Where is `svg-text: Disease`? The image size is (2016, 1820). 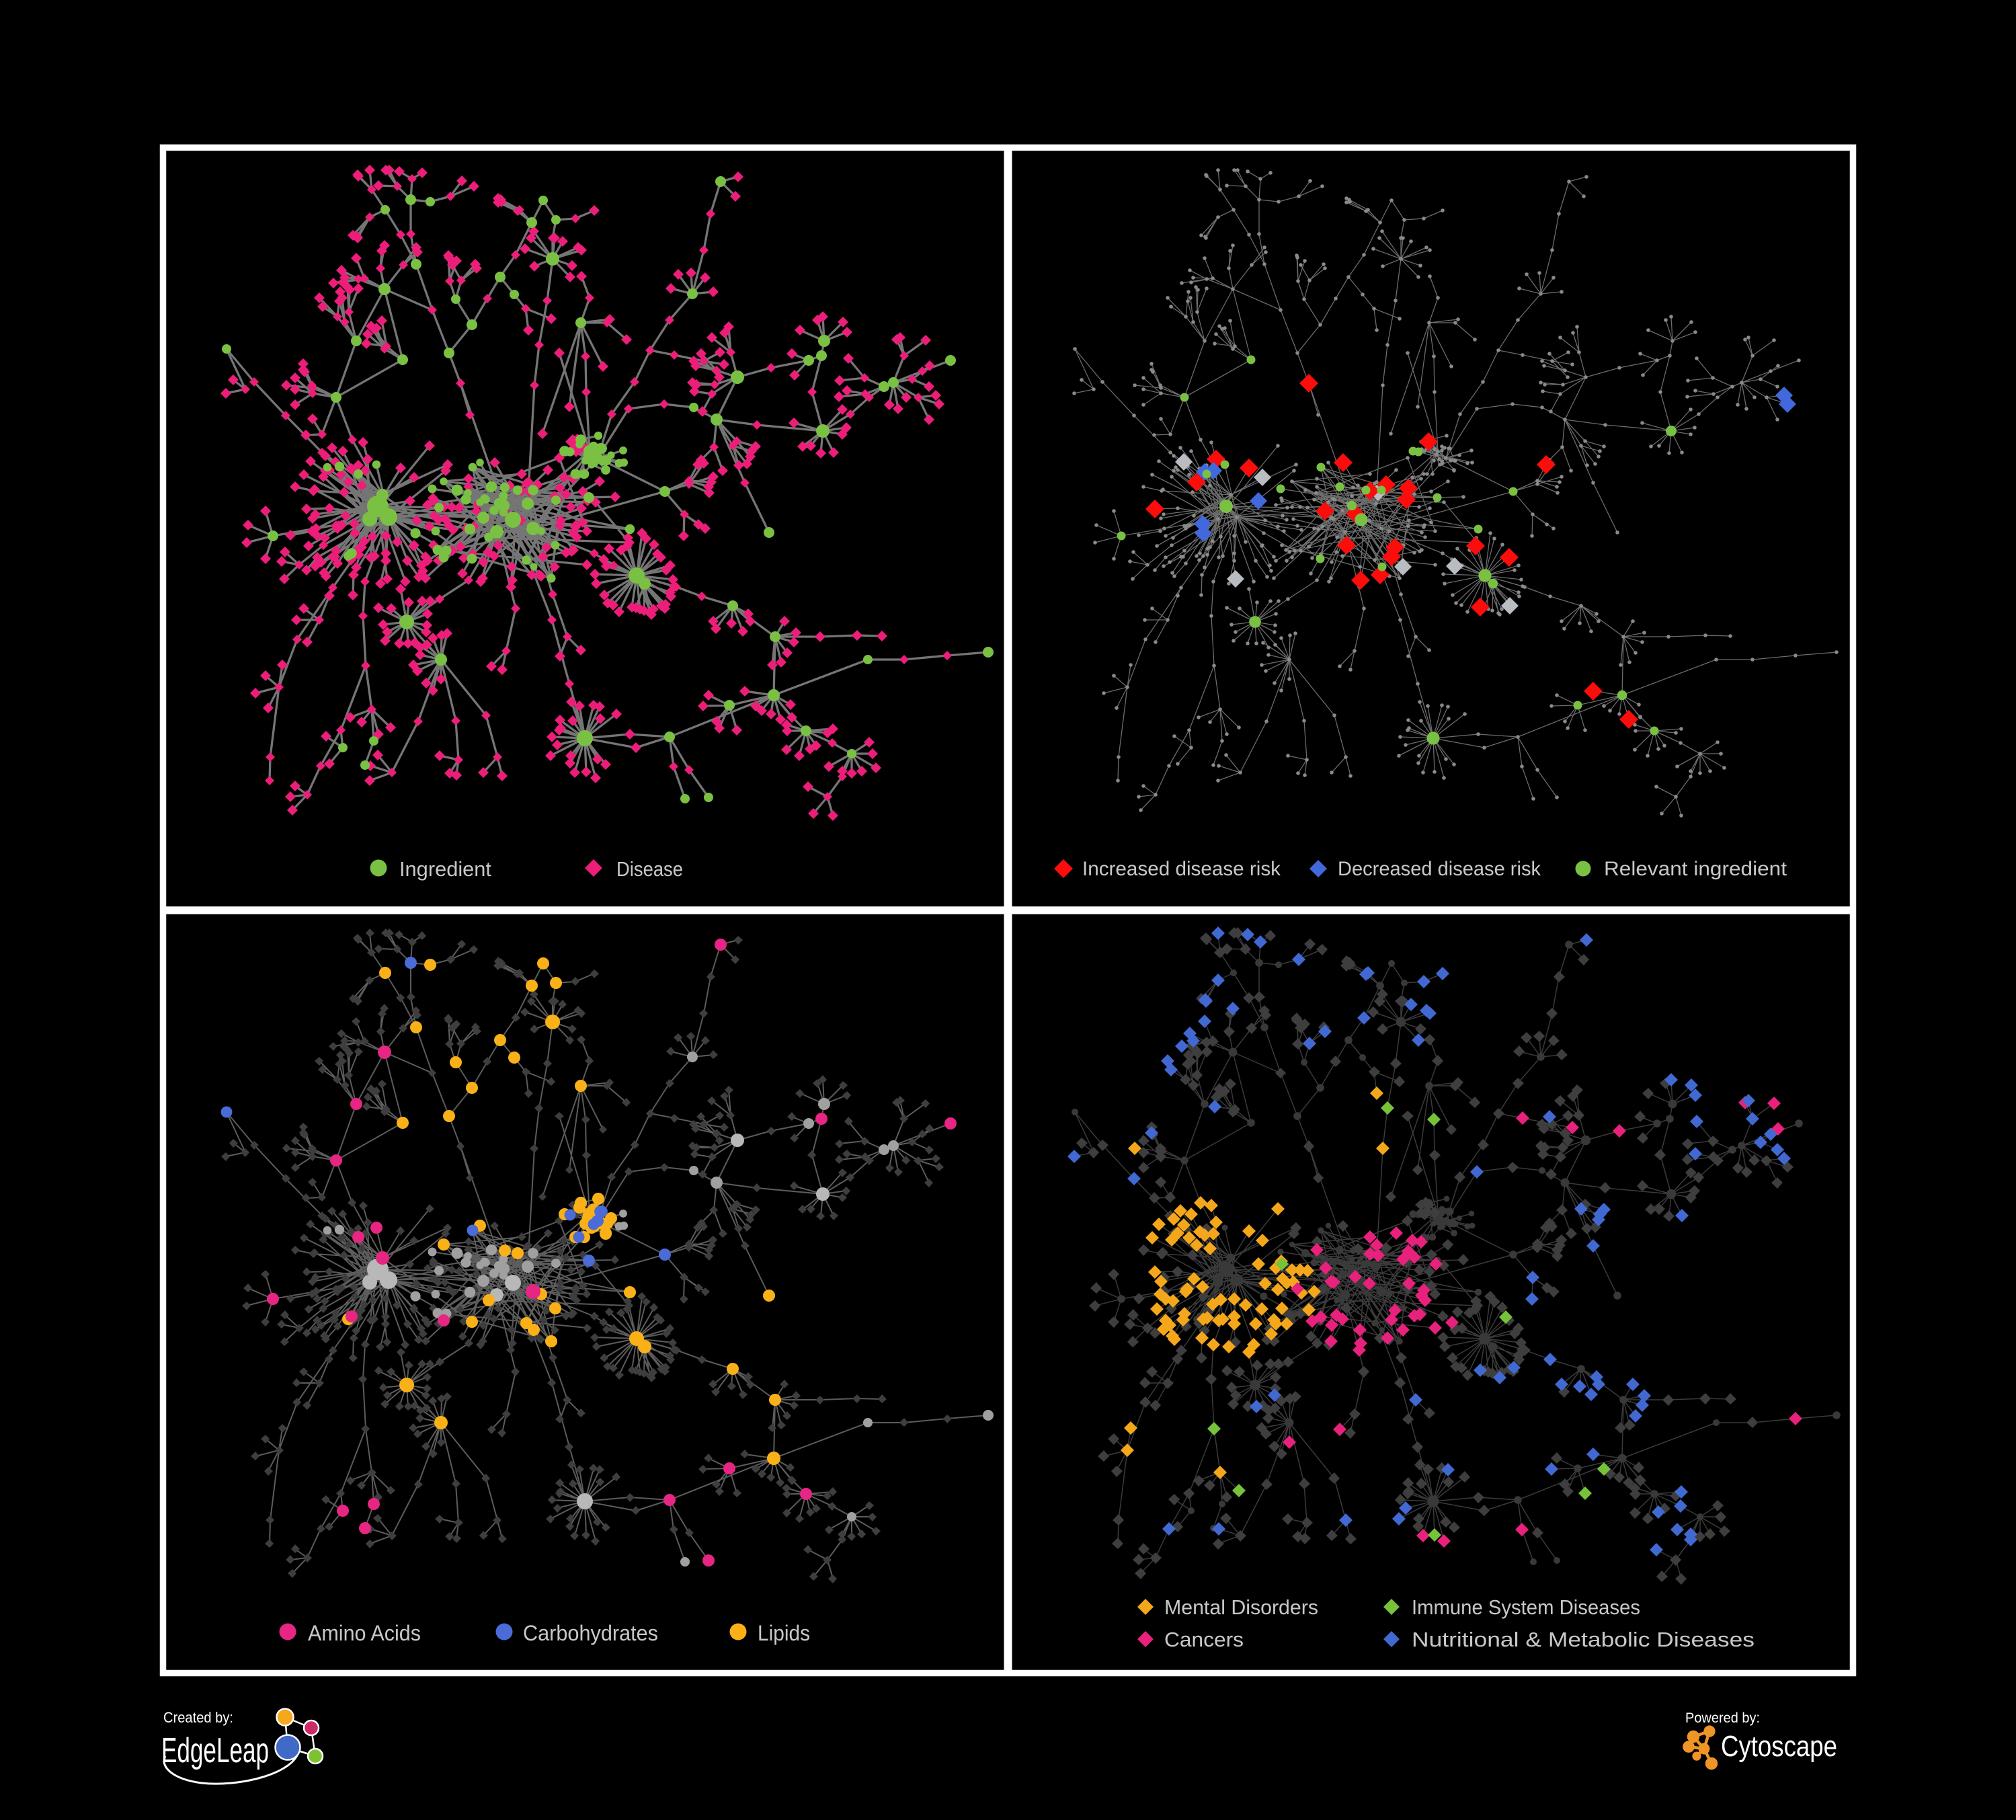 svg-text: Disease is located at coordinates (649, 869).